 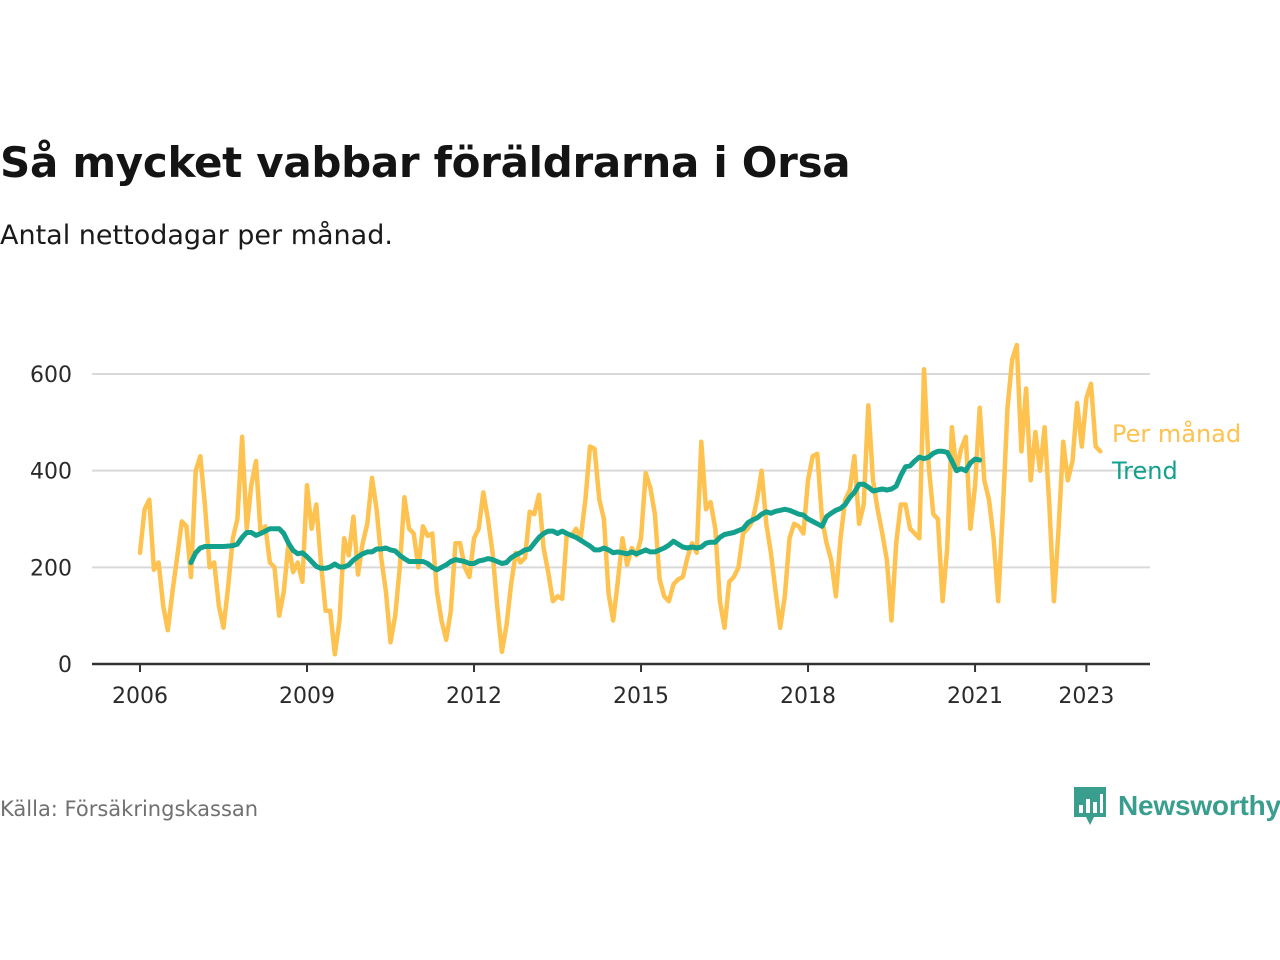 I want to click on brand-name: Newsworthy, so click(x=1199, y=805).